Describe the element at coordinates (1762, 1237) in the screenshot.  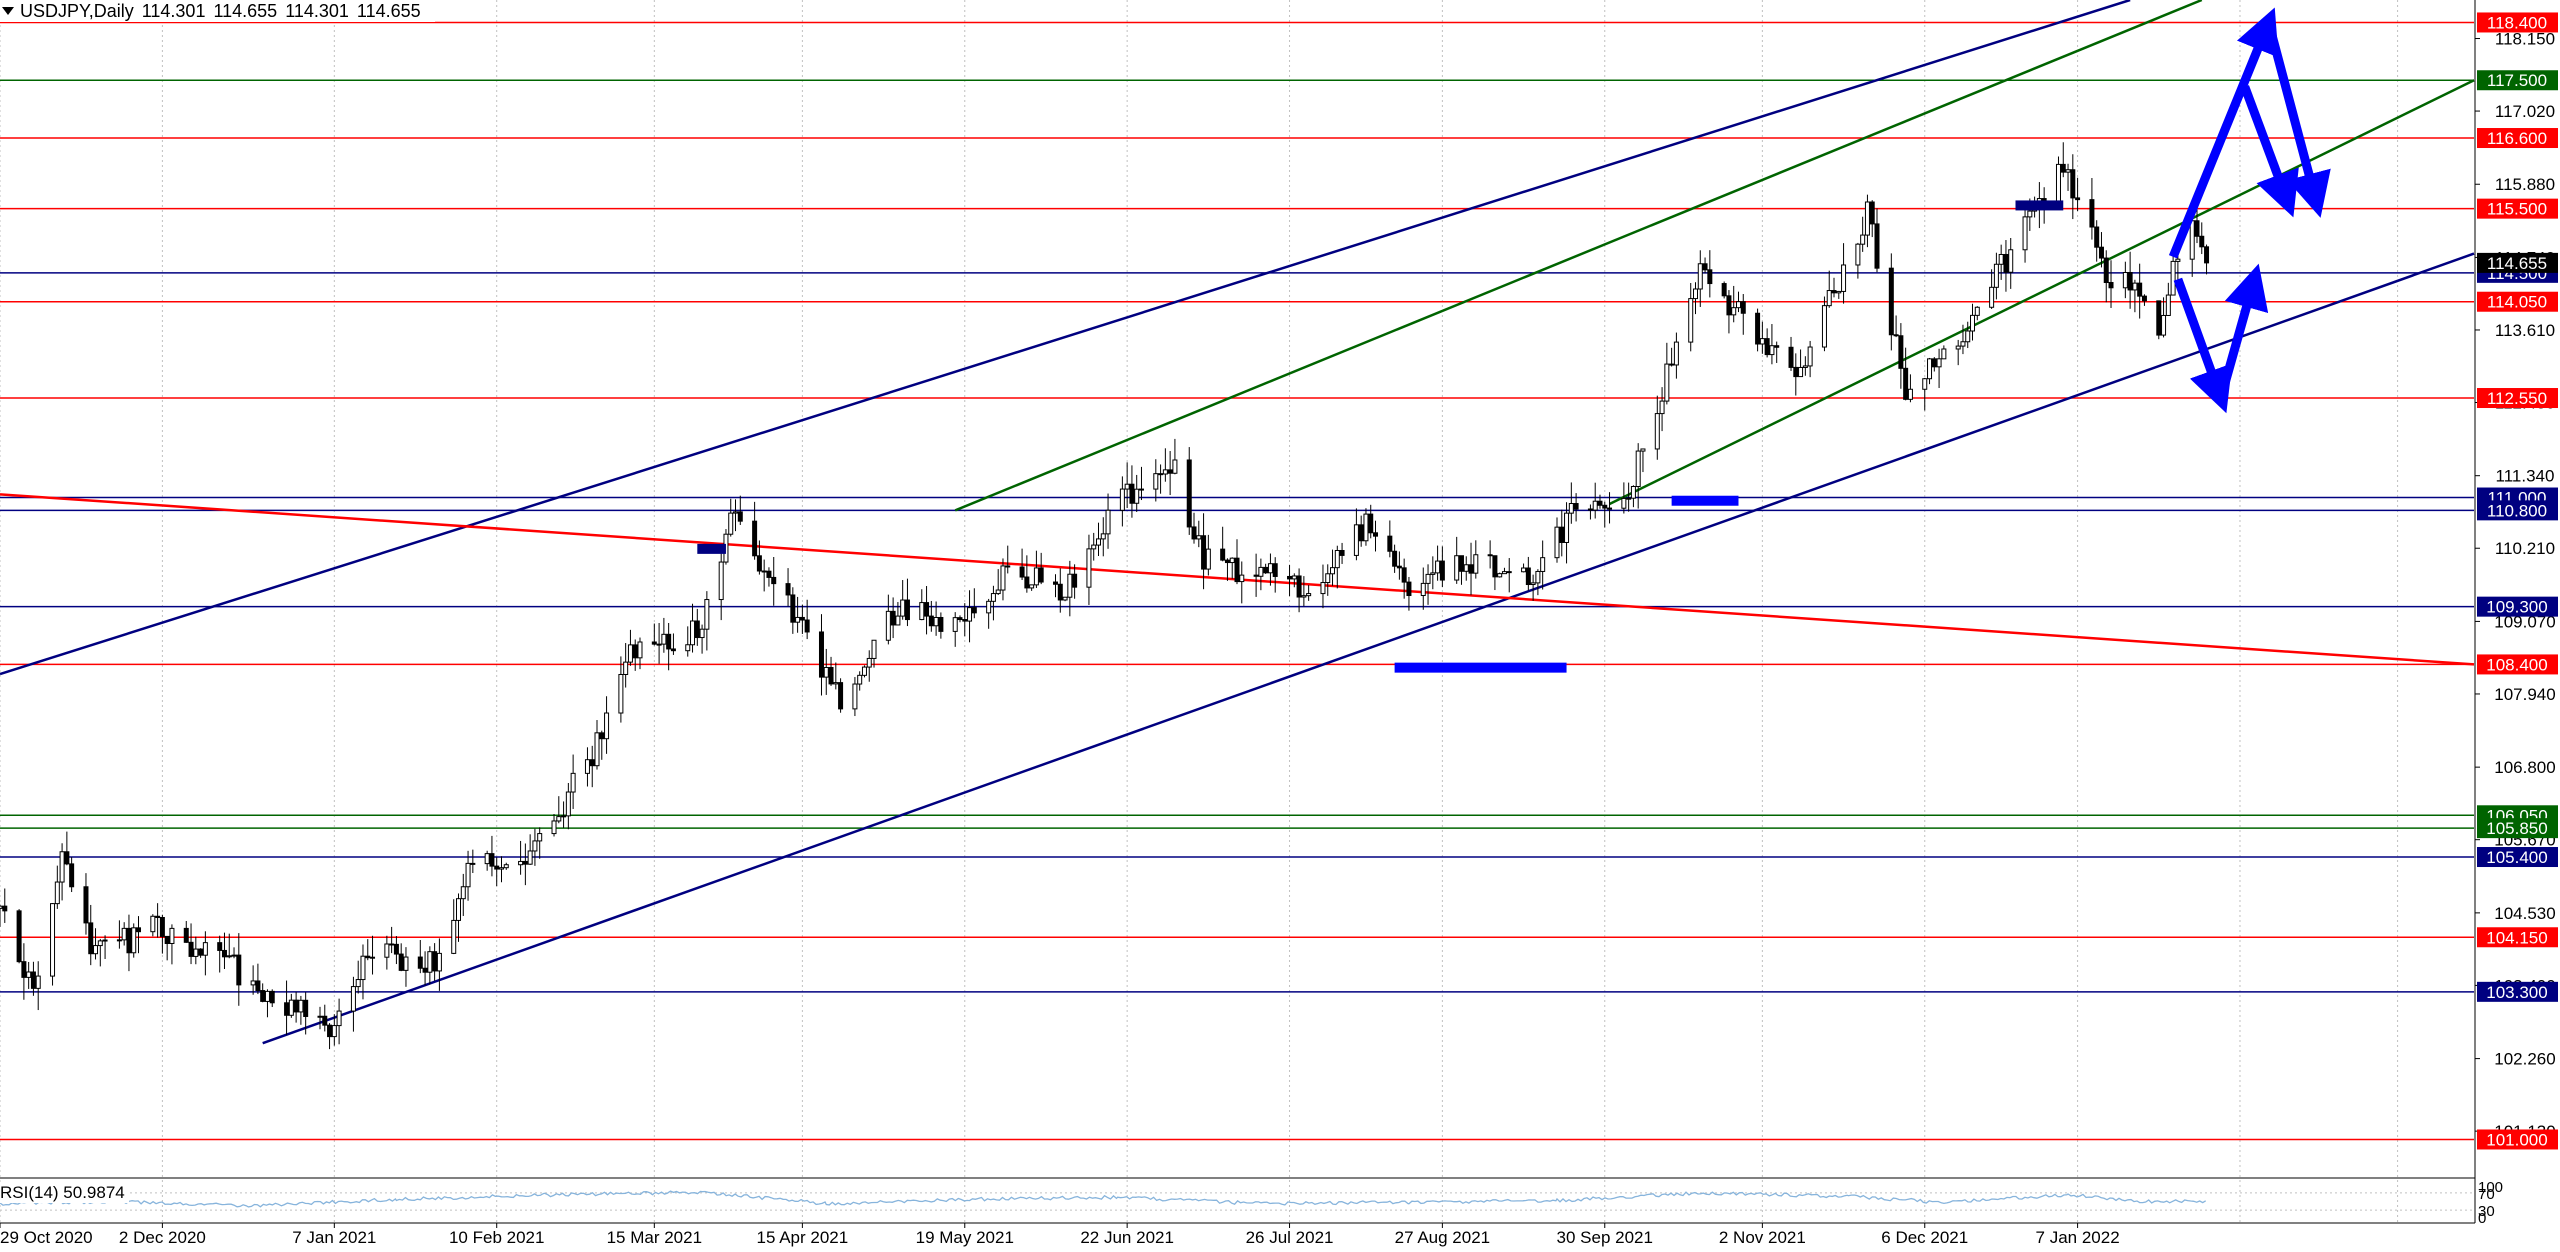
I see `date-tick-label: 2 Nov 2021` at that location.